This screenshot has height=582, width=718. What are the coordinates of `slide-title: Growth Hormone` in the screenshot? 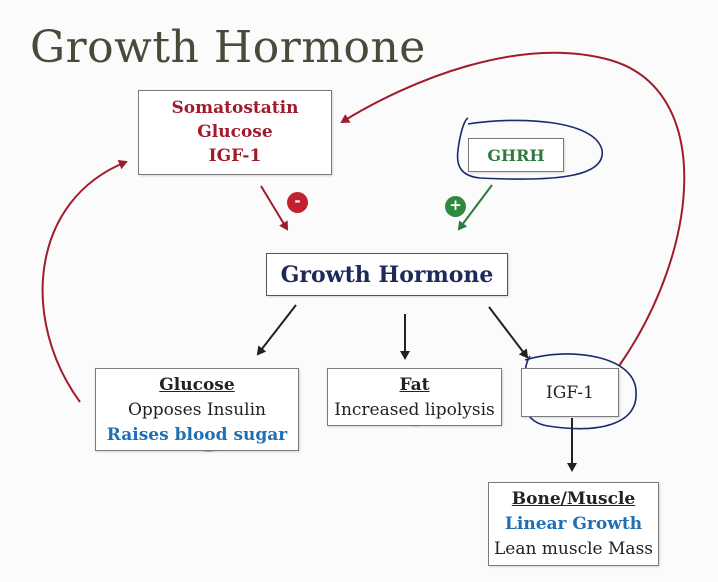 It's located at (228, 47).